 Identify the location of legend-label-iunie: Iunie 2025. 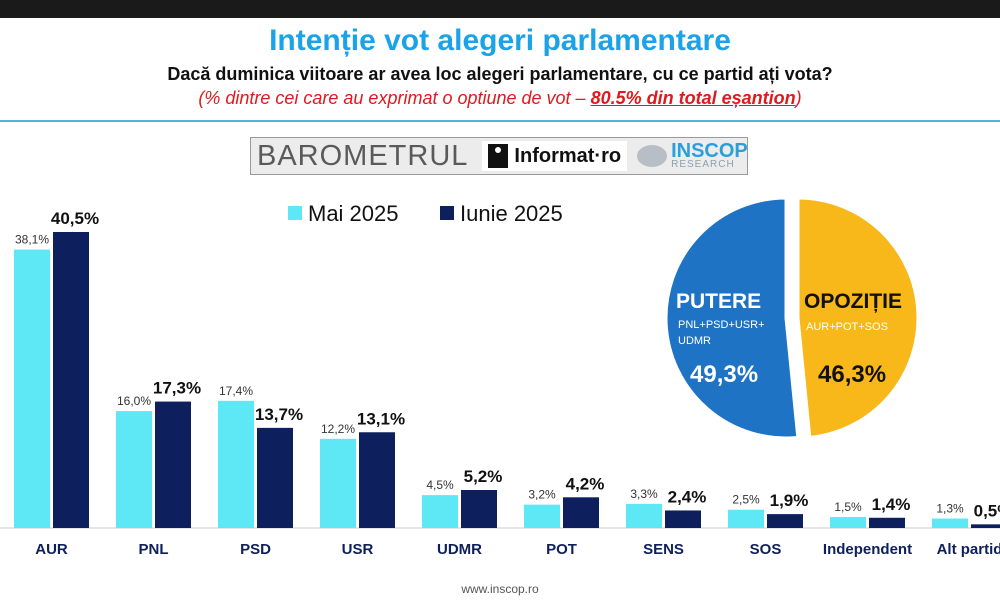
(511, 213).